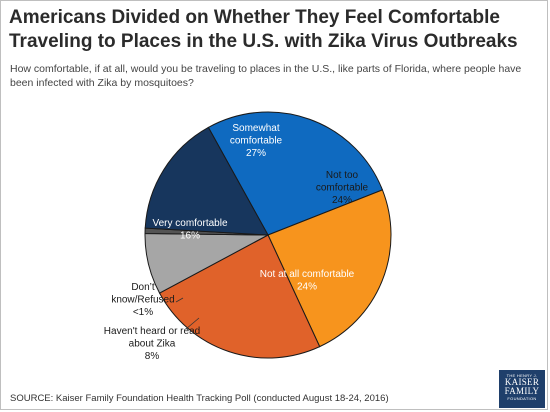 The image size is (550, 412). Describe the element at coordinates (152, 344) in the screenshot. I see `pie-label-haven-t-heard-or-read-about-zika: Haven't heard or read about Zika 8%` at that location.